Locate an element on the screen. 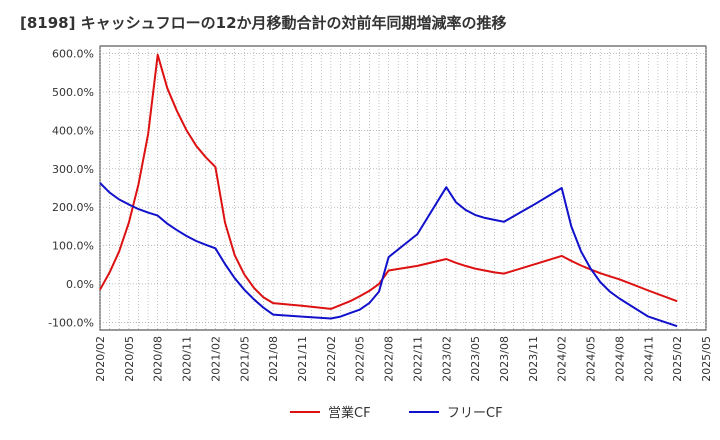 The image size is (720, 440). x-tick-label: 2024/05 is located at coordinates (591, 359).